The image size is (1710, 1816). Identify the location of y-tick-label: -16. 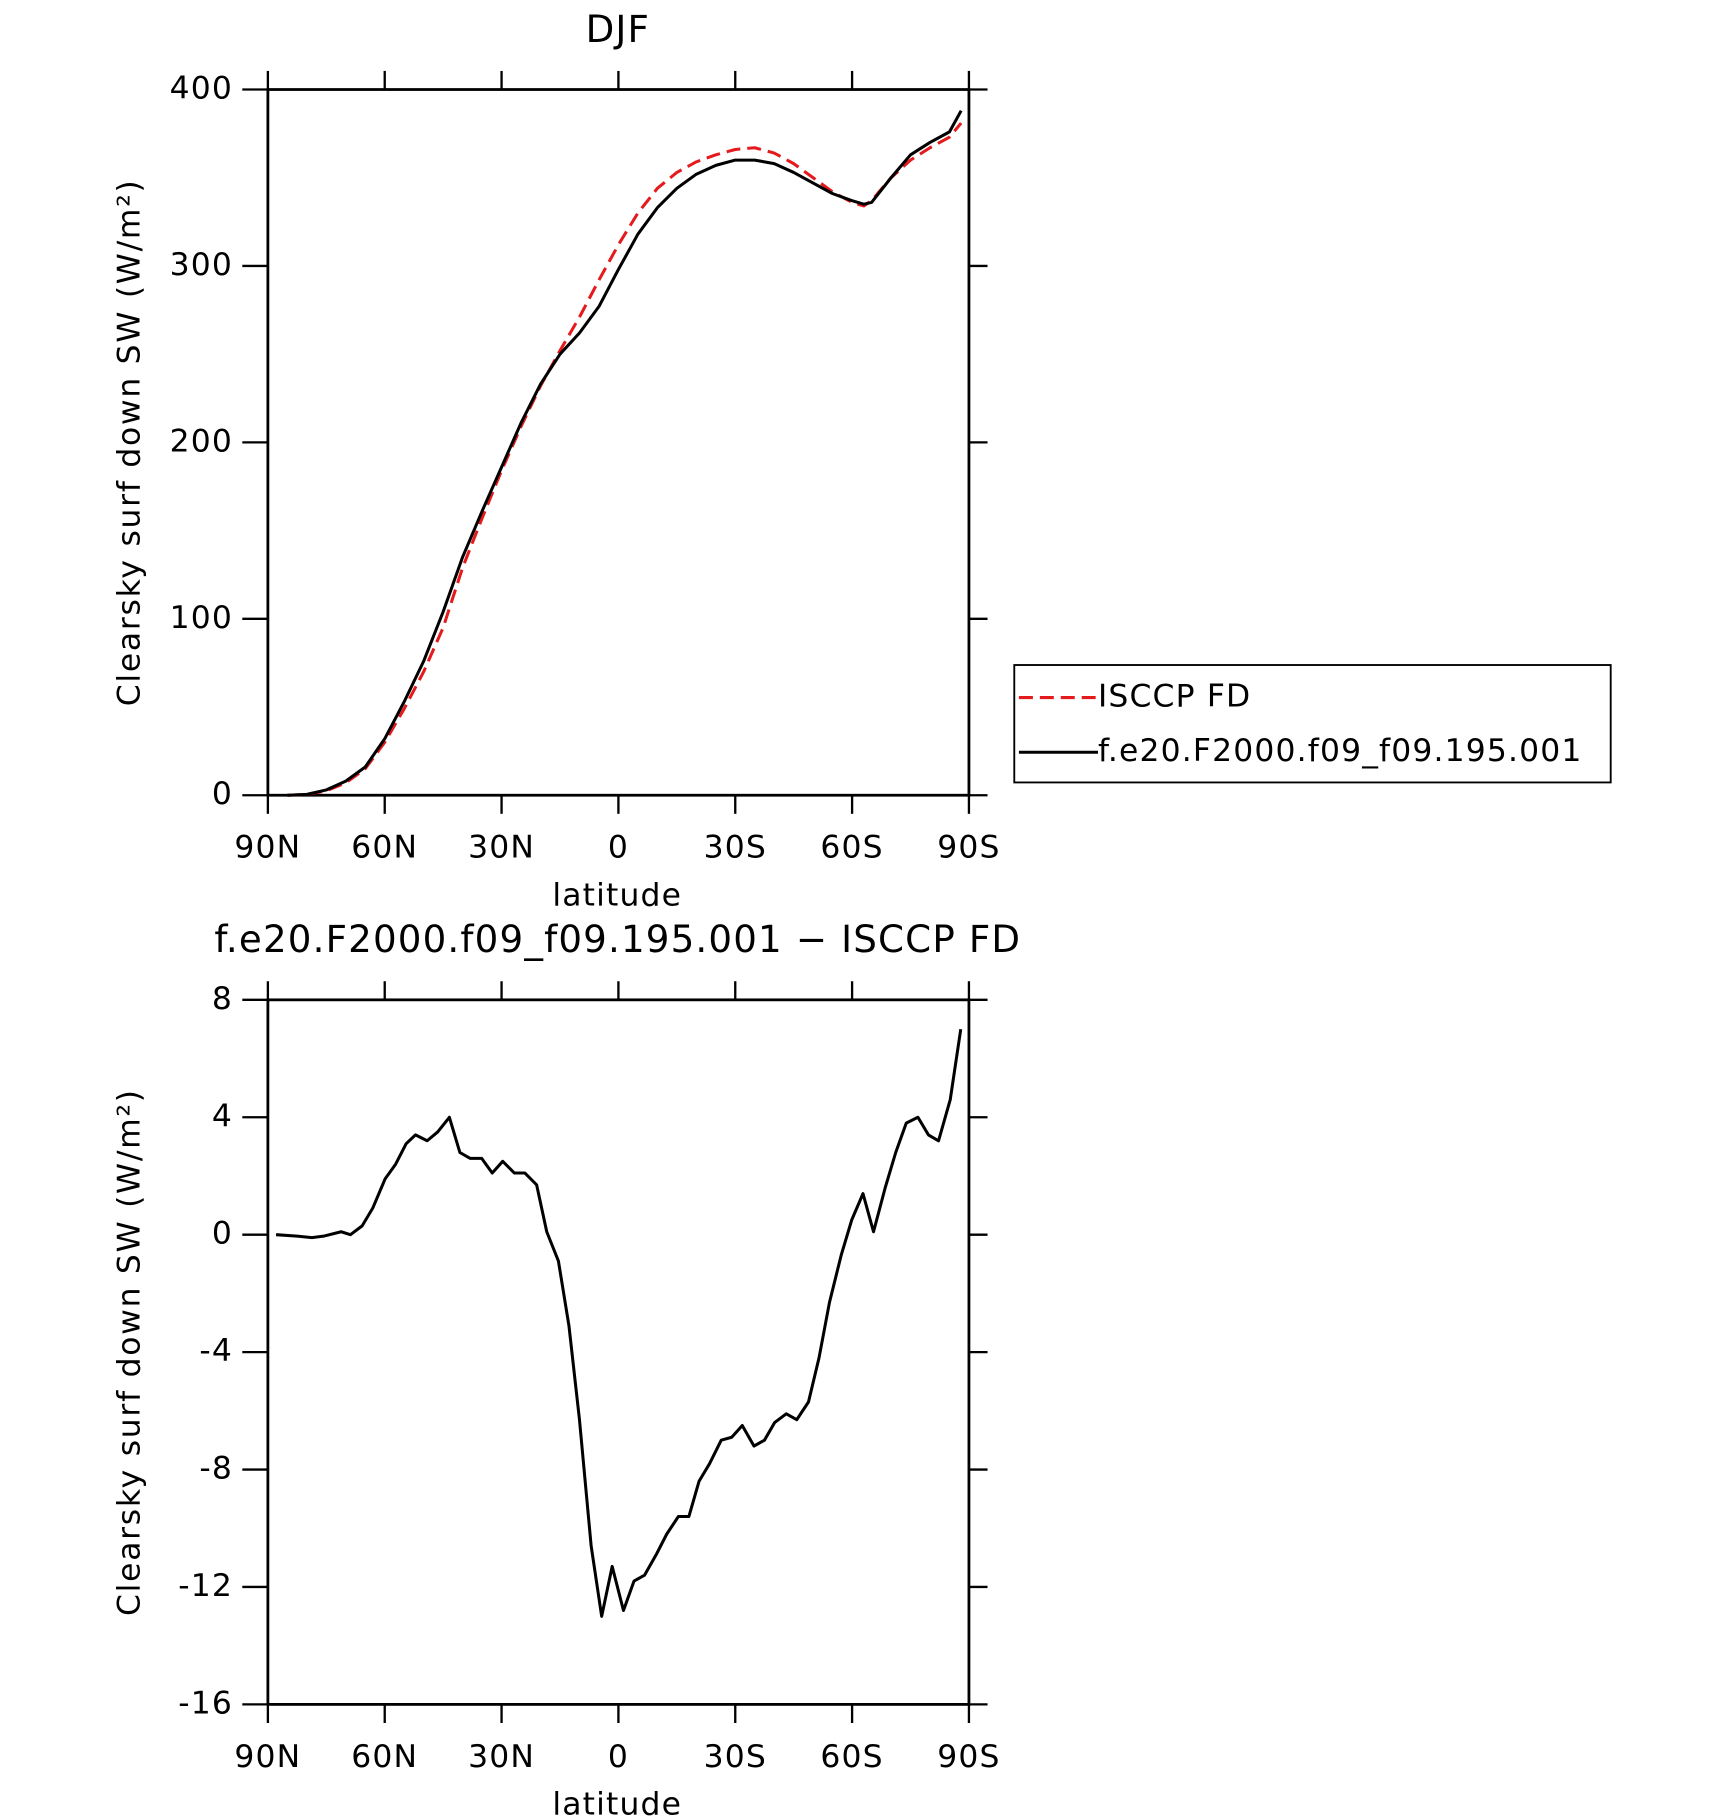
(205, 1703).